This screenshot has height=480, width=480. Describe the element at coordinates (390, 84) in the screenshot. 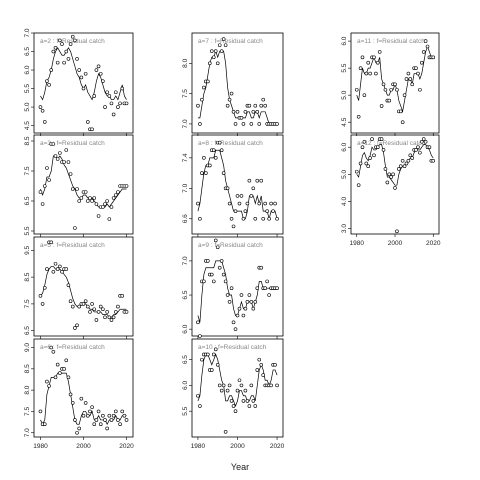

I see `panel-9: a=11 : f=Residual catch 4.5 5.0 5.5 6.0` at that location.